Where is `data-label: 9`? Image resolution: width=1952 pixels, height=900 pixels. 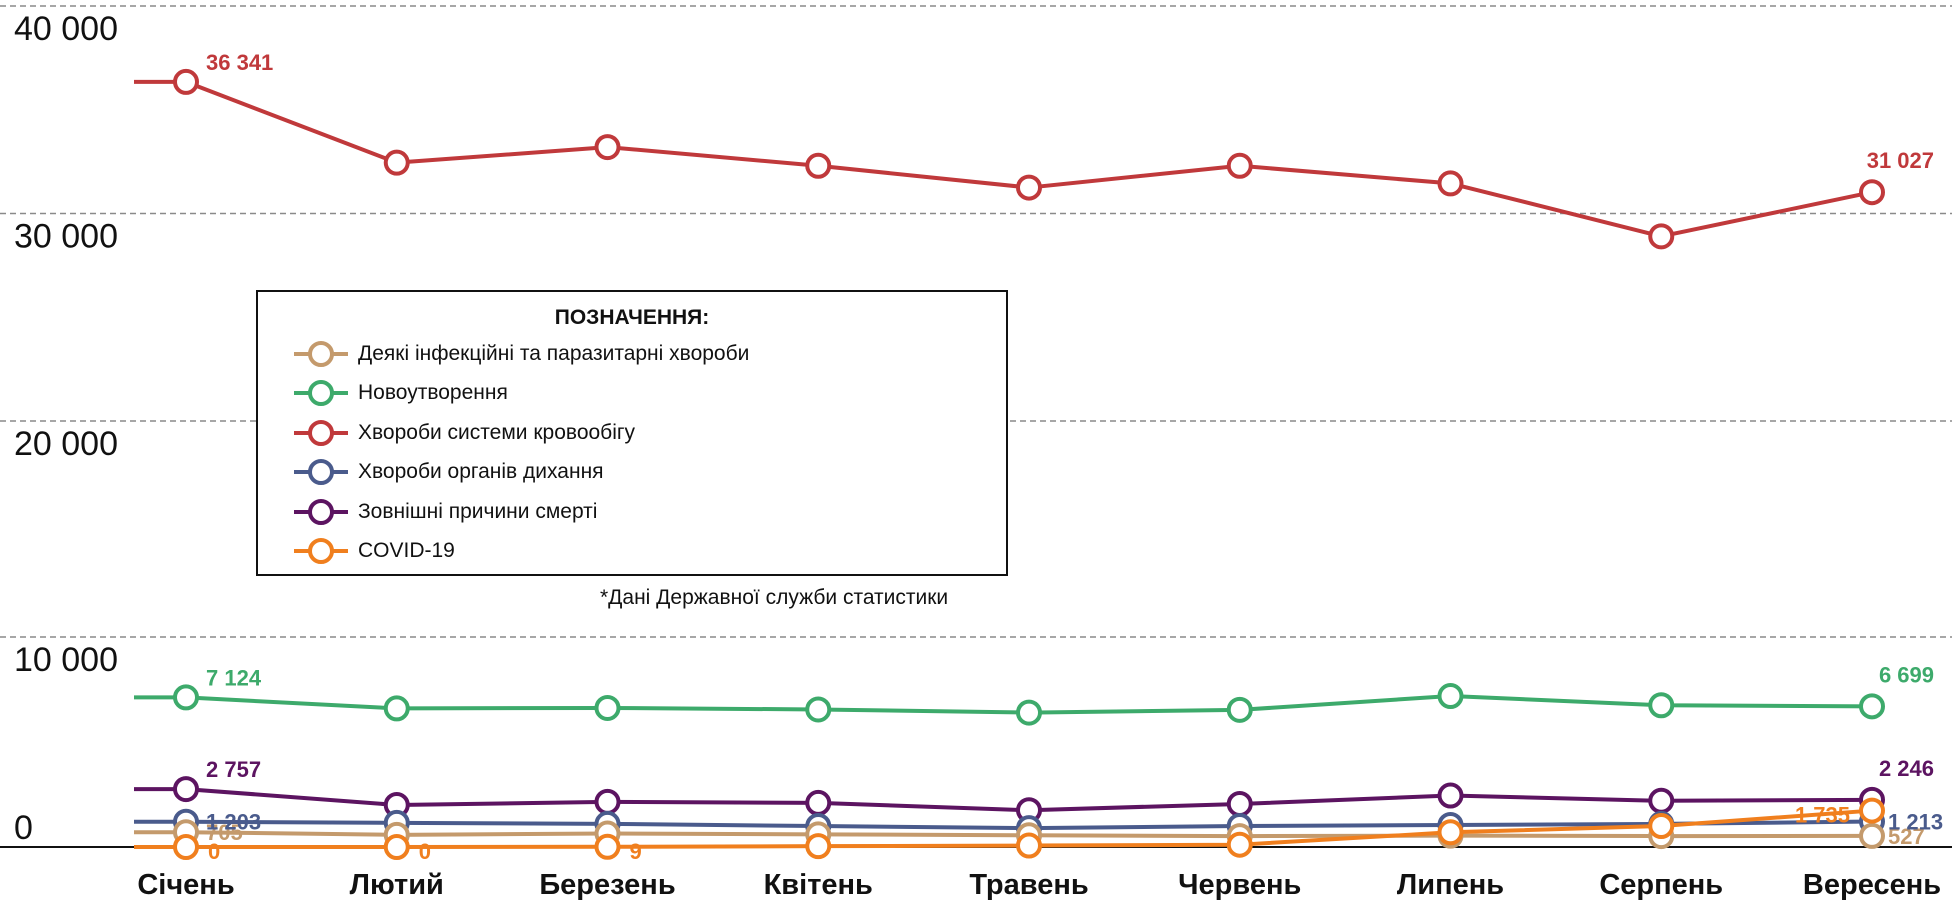 data-label: 9 is located at coordinates (636, 851).